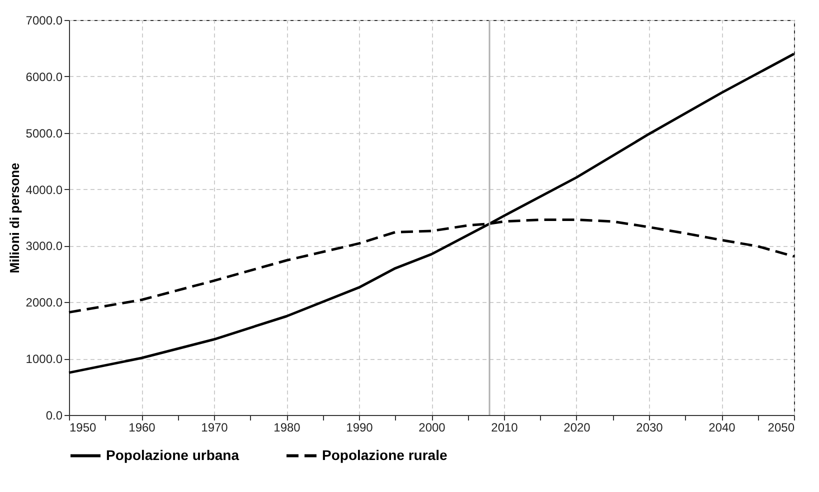  Describe the element at coordinates (722, 427) in the screenshot. I see `x-tick-label: 2040` at that location.